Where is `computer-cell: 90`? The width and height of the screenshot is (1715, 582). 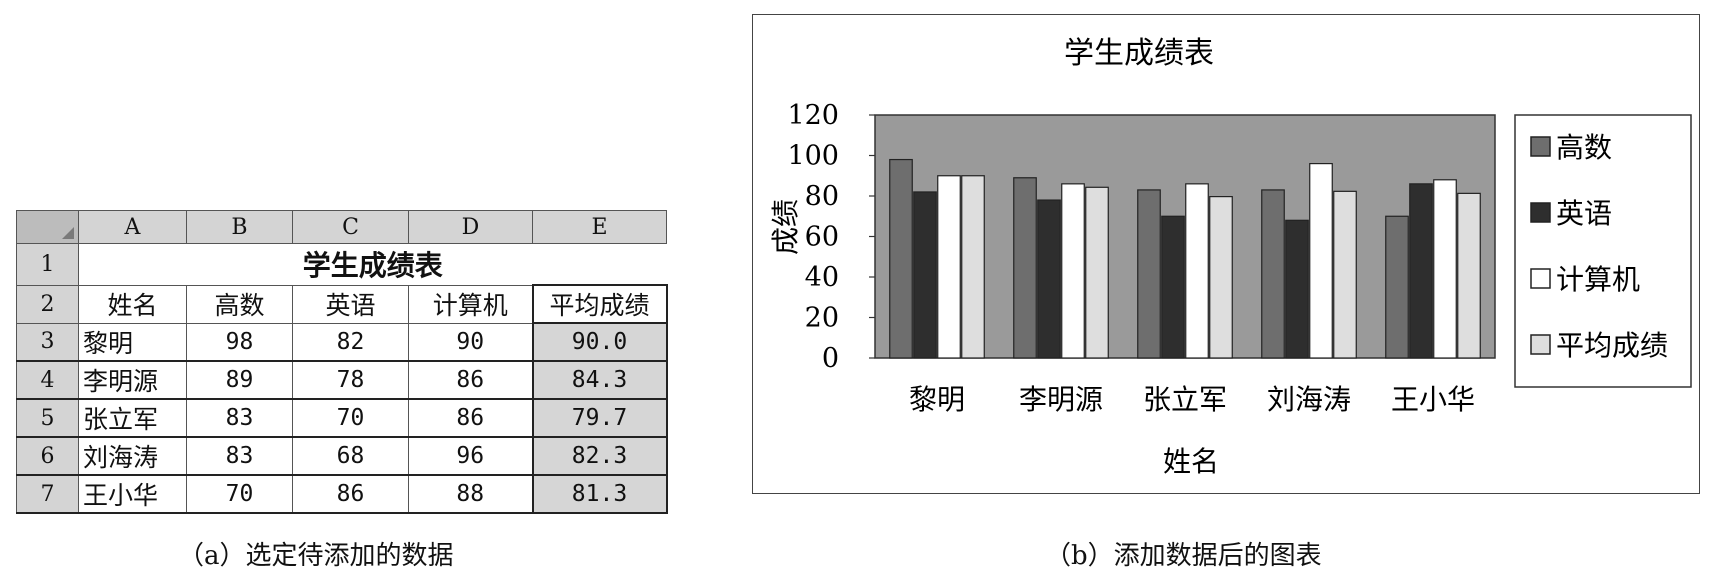 computer-cell: 90 is located at coordinates (470, 342).